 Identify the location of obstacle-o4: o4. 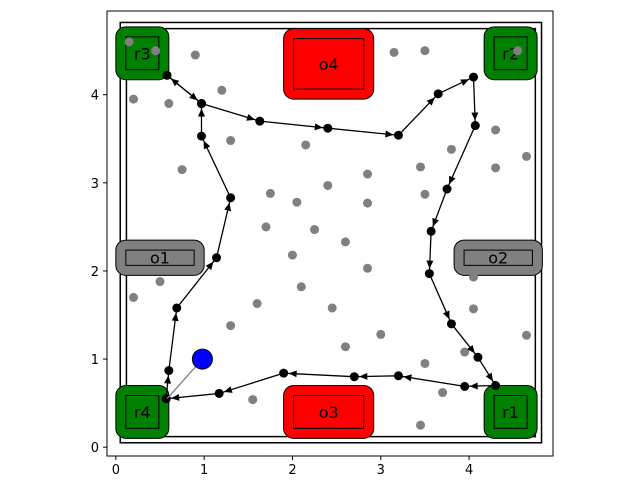
(329, 64).